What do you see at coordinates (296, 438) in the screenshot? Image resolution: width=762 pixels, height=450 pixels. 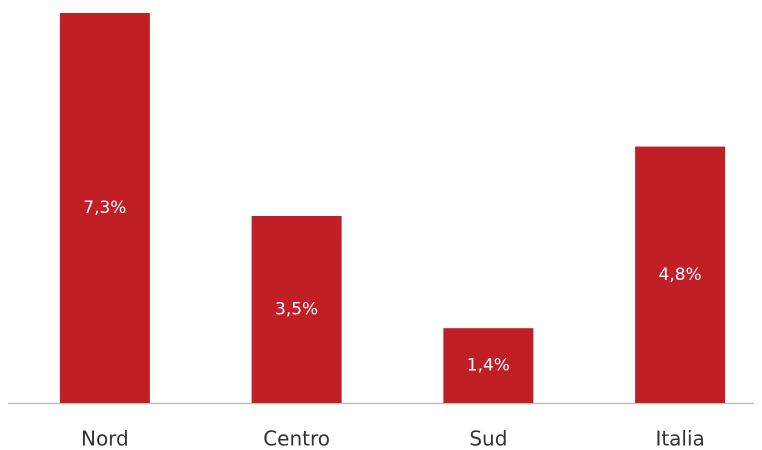 I see `x-tick-label: Centro` at bounding box center [296, 438].